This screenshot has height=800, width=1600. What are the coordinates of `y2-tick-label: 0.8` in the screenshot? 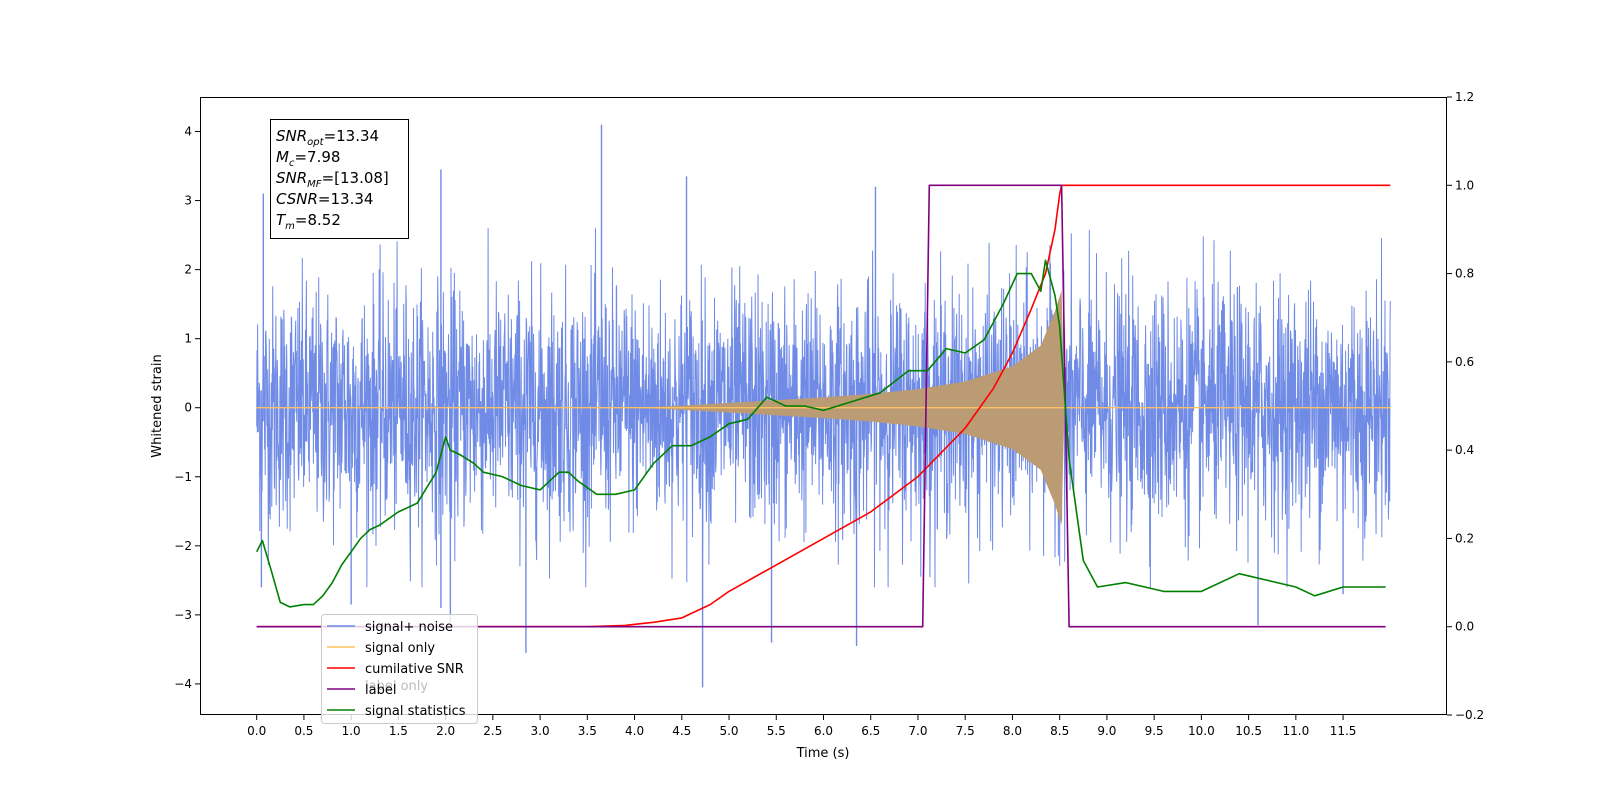 It's located at (1464, 274).